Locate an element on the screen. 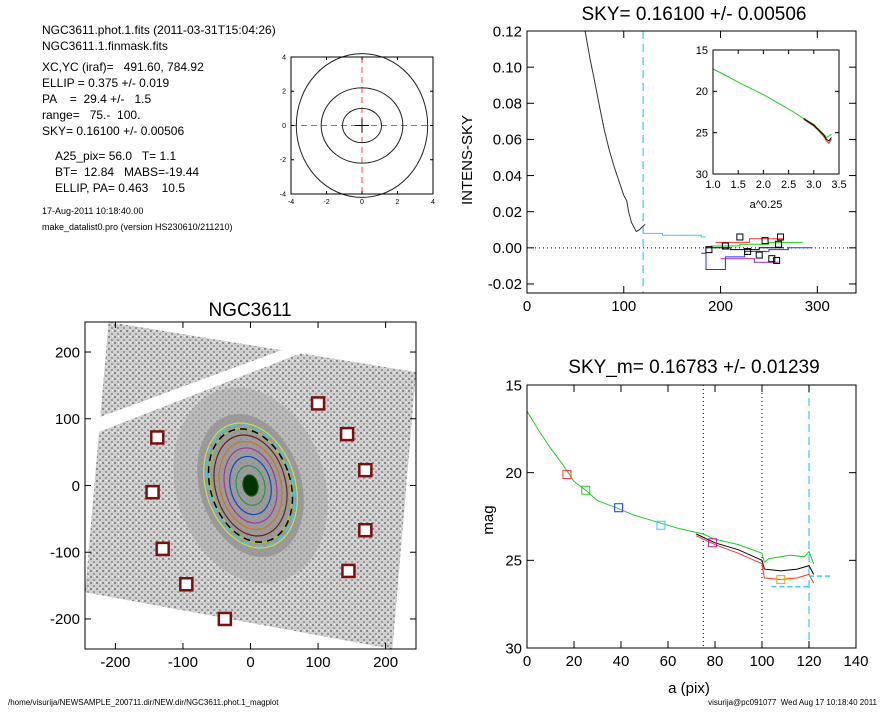 The width and height of the screenshot is (885, 713). y-tick-label: 30 is located at coordinates (702, 175).